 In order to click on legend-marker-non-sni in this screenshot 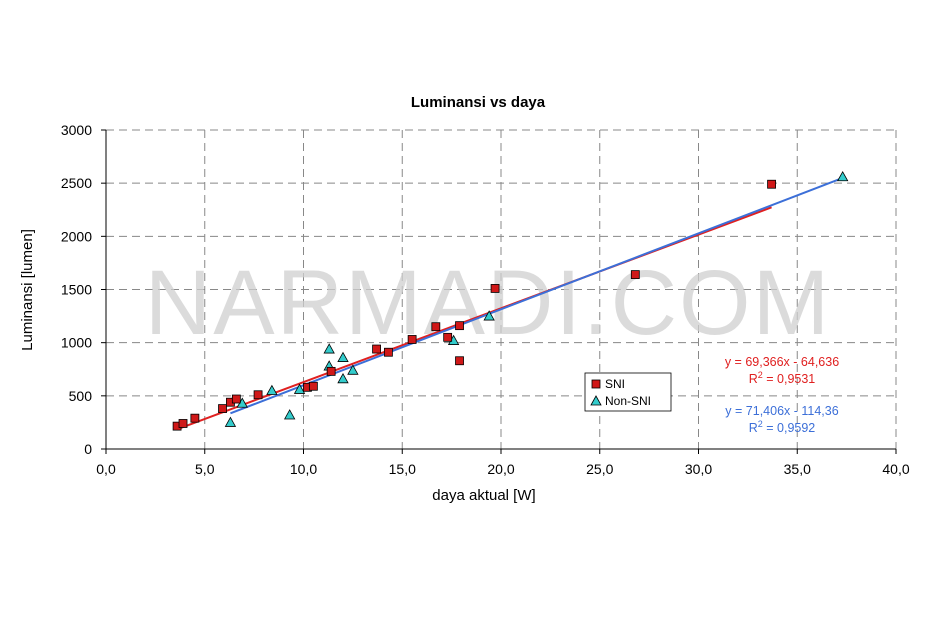, I will do `click(596, 400)`.